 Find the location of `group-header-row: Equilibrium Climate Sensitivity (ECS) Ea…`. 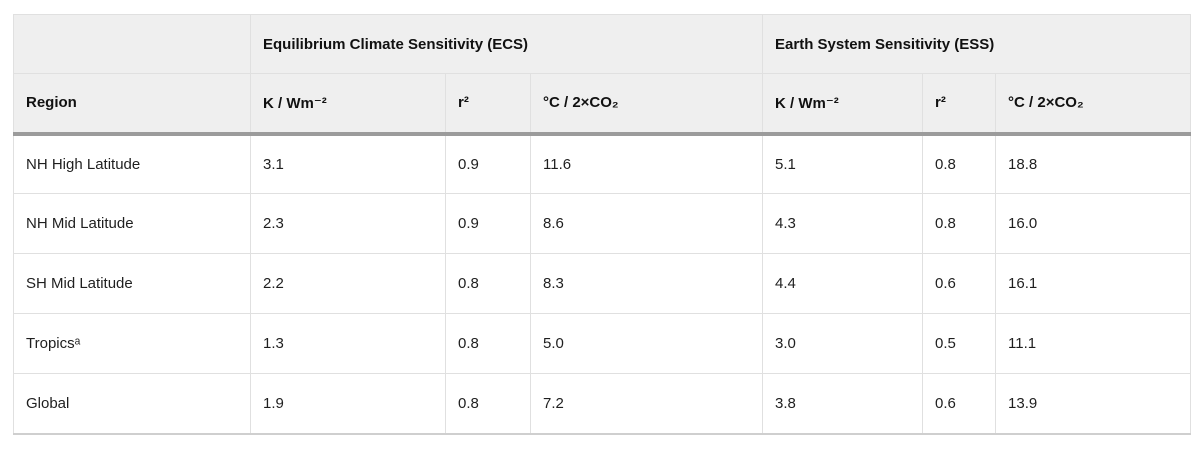

group-header-row: Equilibrium Climate Sensitivity (ECS) Ea… is located at coordinates (602, 44).